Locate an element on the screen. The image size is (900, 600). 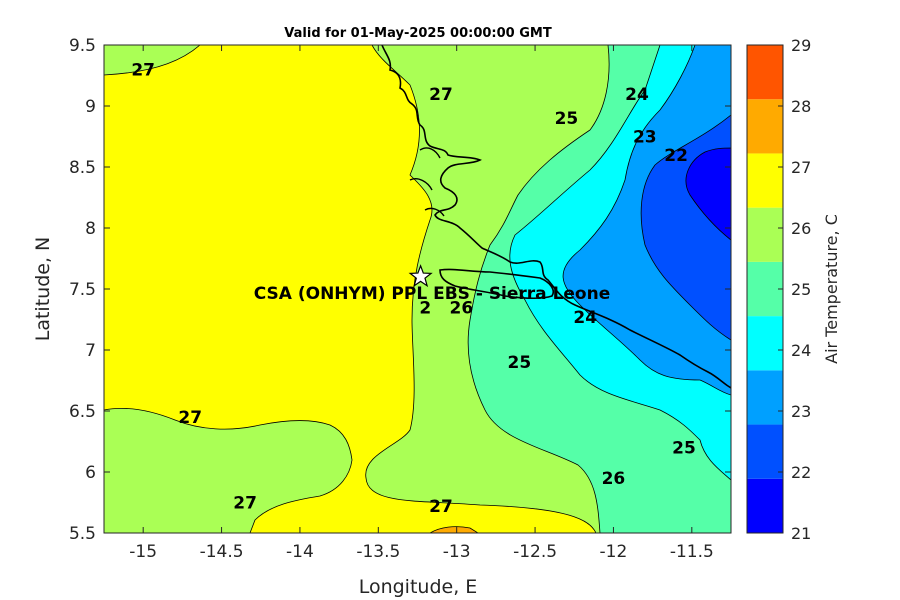
station-label: CSA (ONHYM) PPL EBS - Sierra Leone is located at coordinates (432, 294).